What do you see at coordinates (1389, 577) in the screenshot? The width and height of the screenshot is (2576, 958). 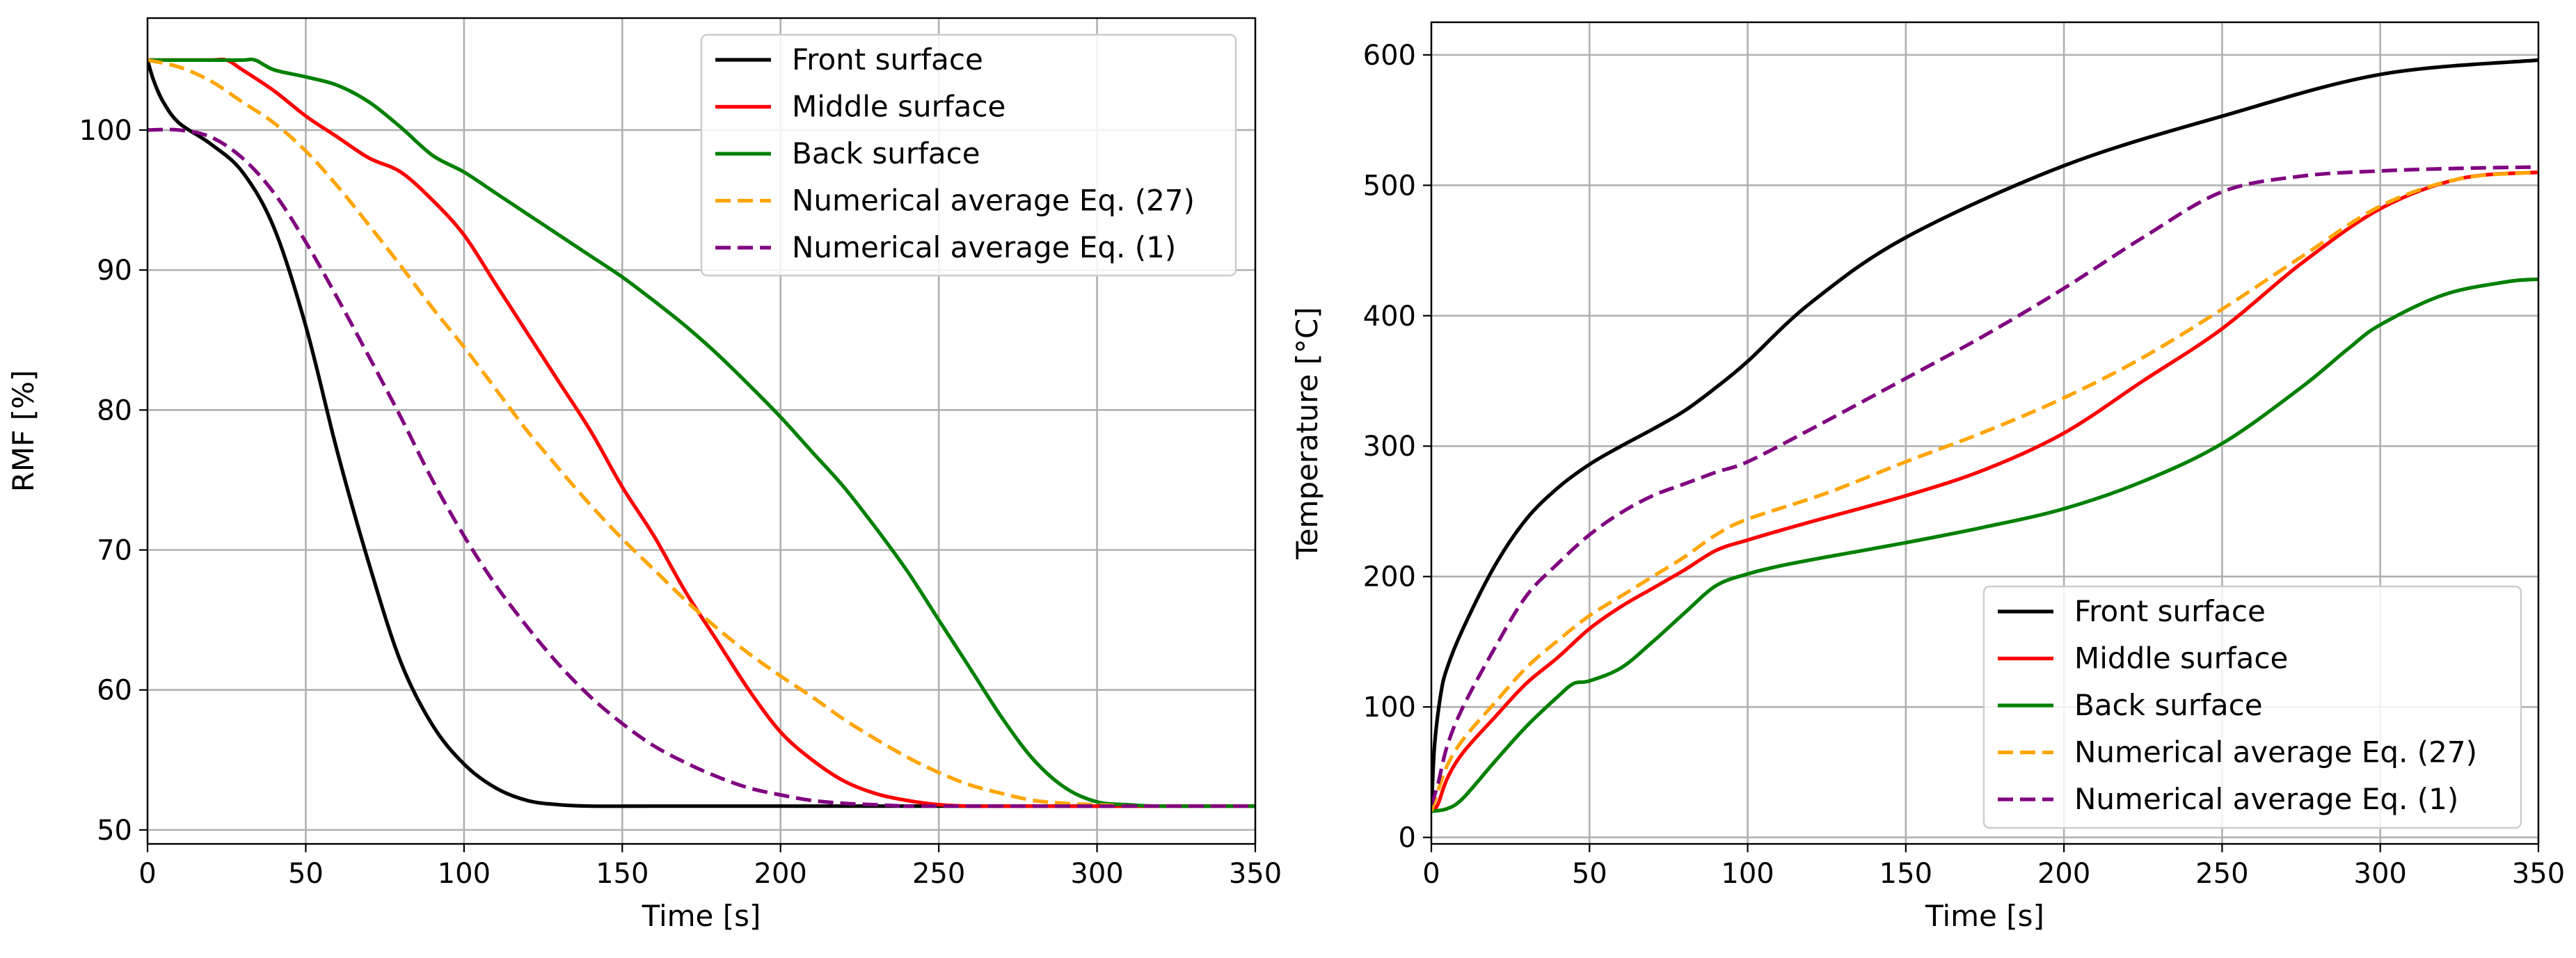 I see `y-tick-label: 200` at bounding box center [1389, 577].